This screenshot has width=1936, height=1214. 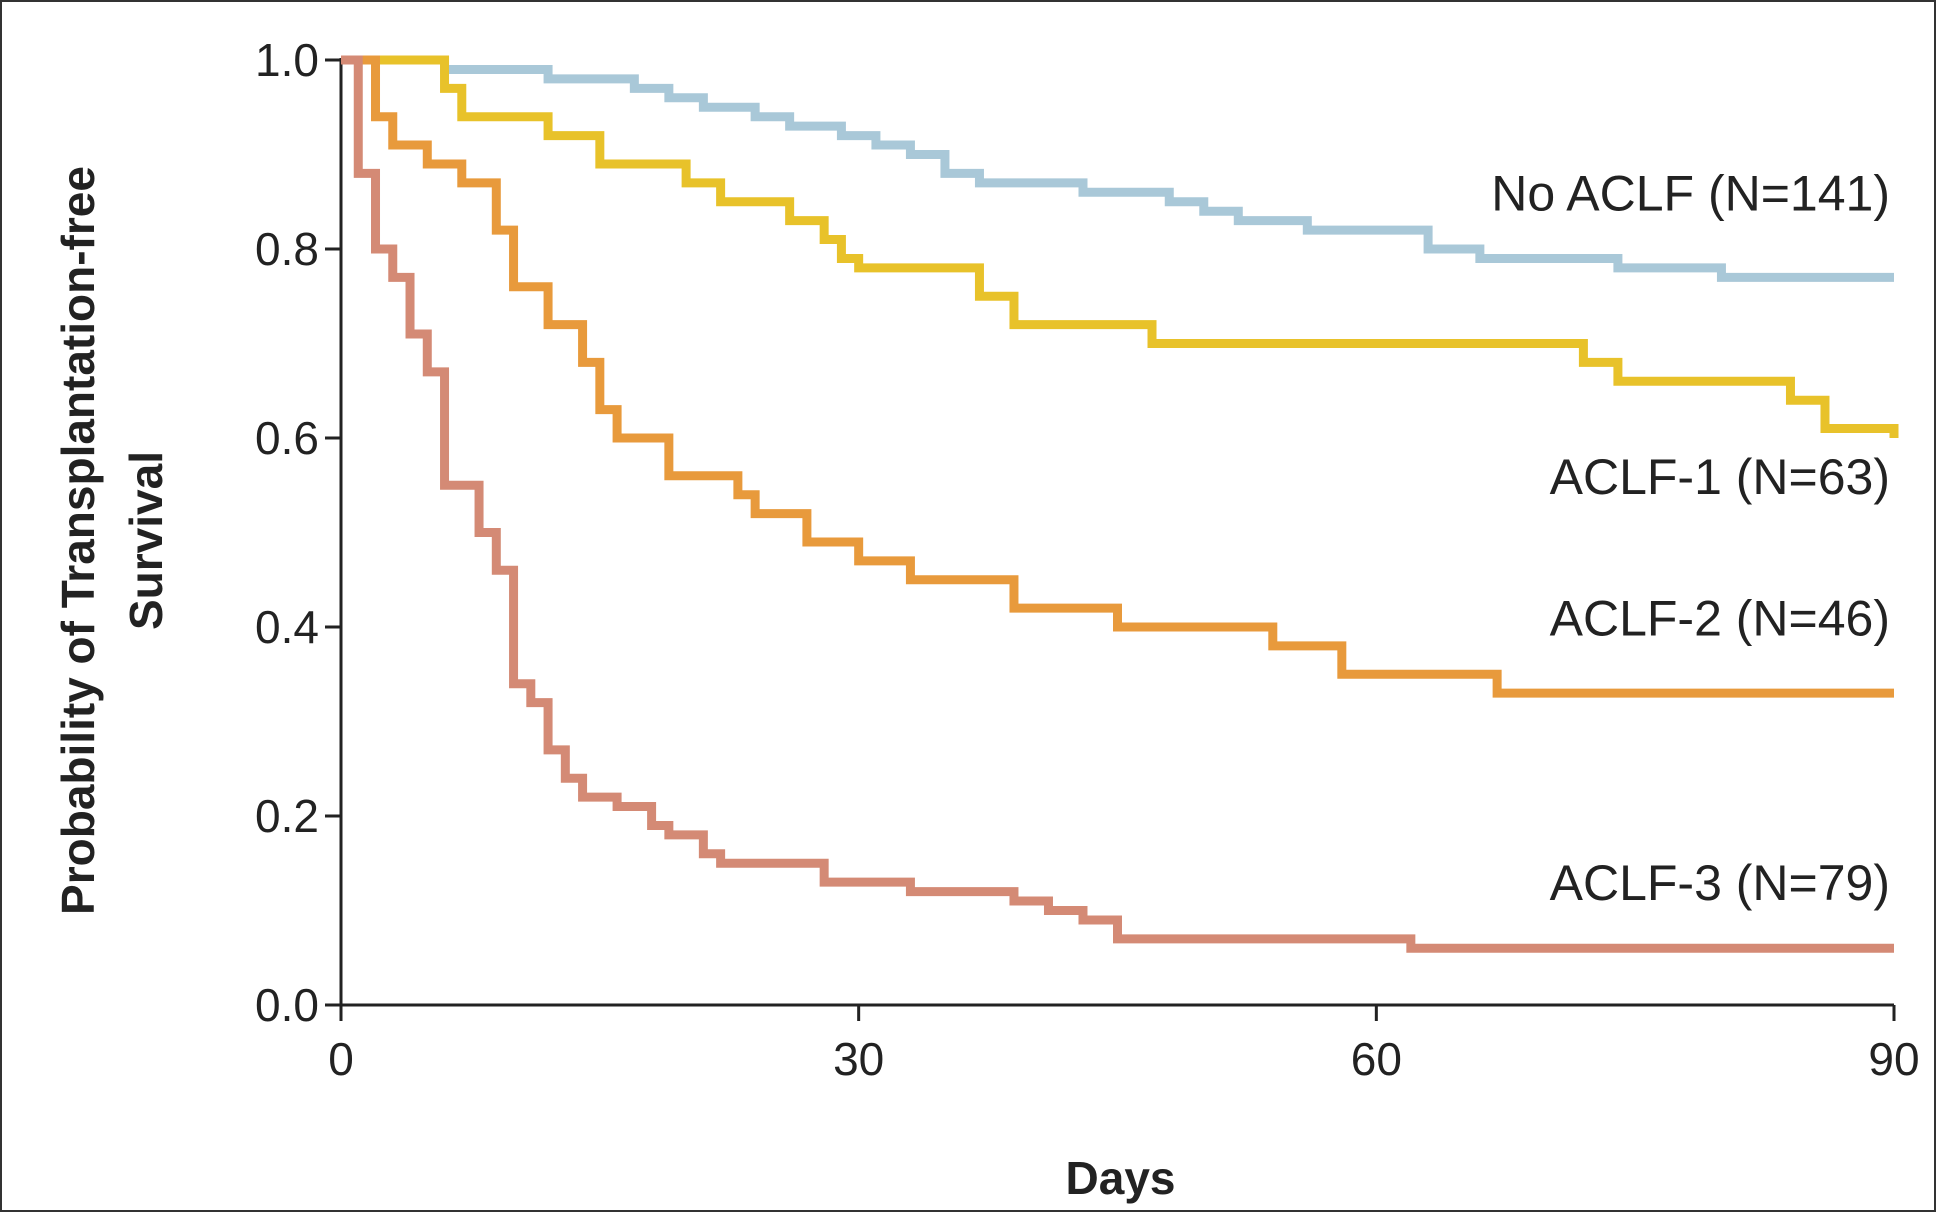 What do you see at coordinates (1121, 1178) in the screenshot?
I see `x-axis-title: Days` at bounding box center [1121, 1178].